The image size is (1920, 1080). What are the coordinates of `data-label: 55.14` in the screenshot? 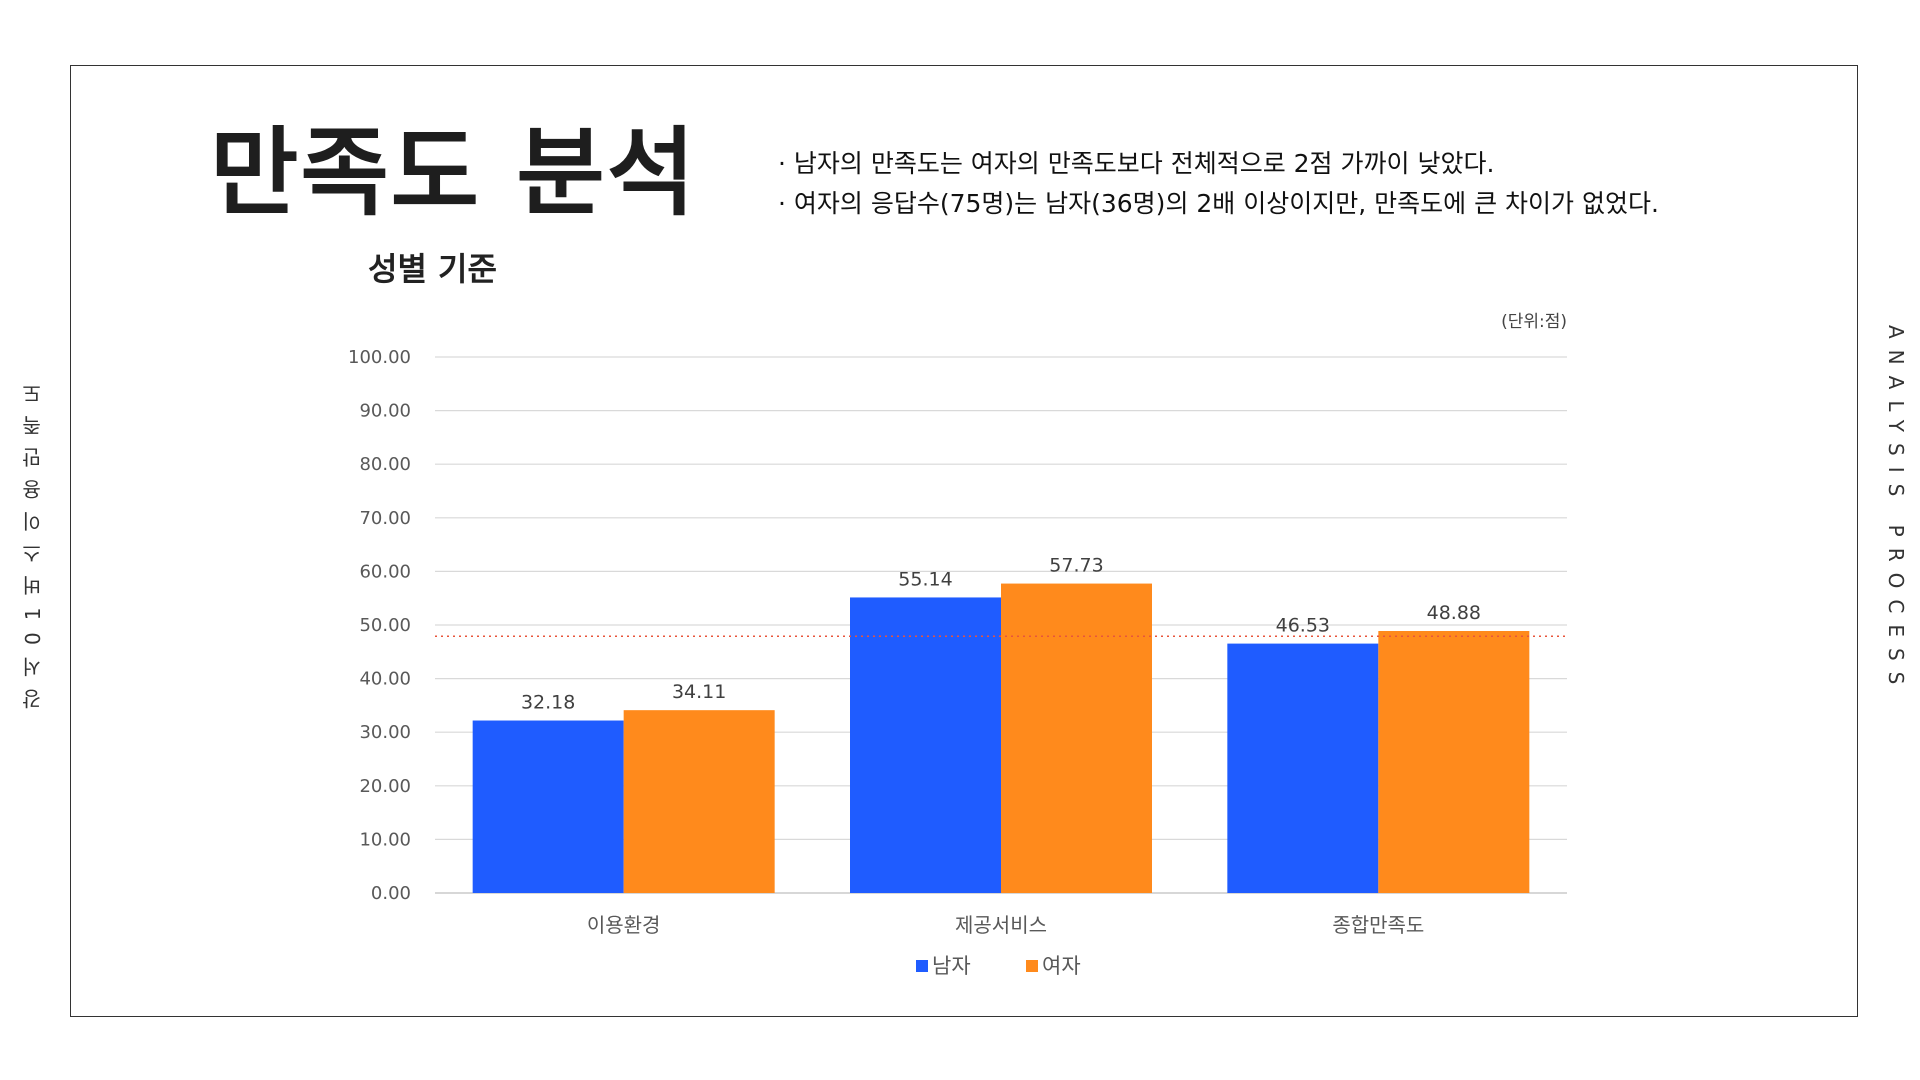 It's located at (925, 579).